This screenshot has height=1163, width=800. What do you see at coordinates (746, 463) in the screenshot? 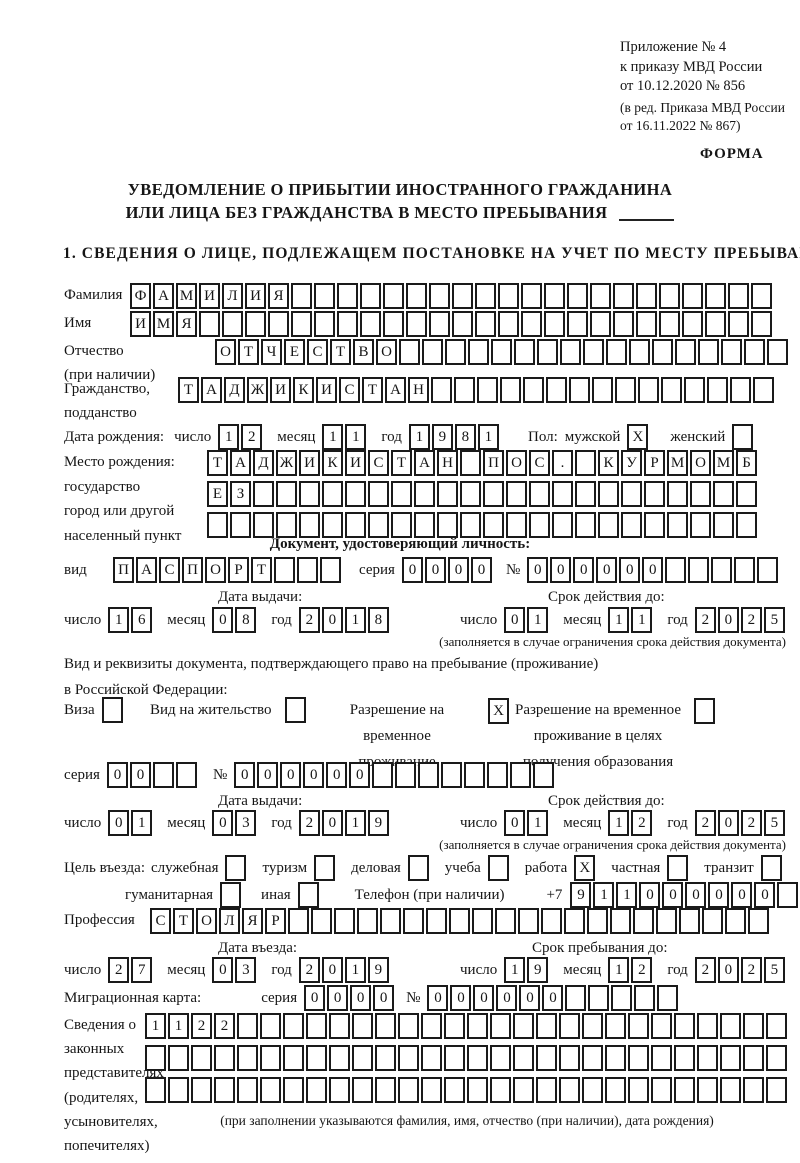
I see `char-box: Б` at bounding box center [746, 463].